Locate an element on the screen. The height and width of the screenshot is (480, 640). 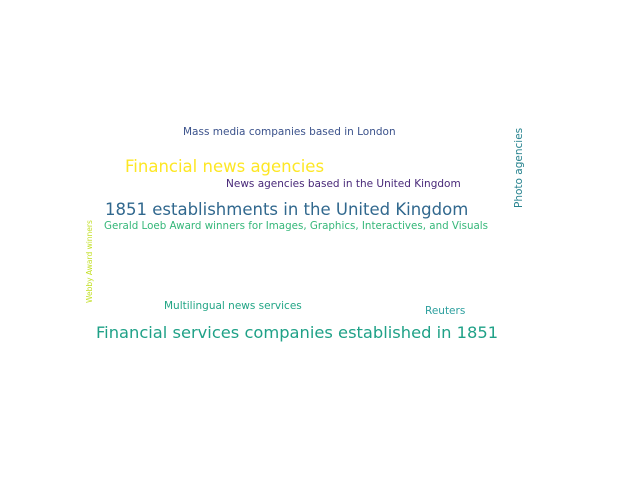
word-reuters: Reuters is located at coordinates (445, 311).